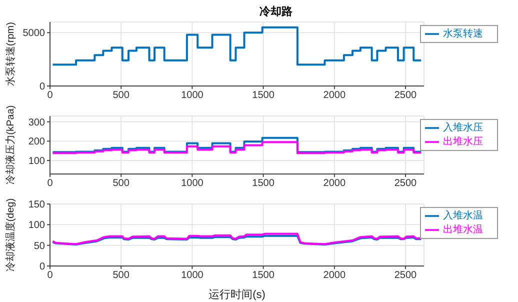 Image resolution: width=518 pixels, height=302 pixels. Describe the element at coordinates (34, 34) in the screenshot. I see `y-tick-label: 5000` at that location.